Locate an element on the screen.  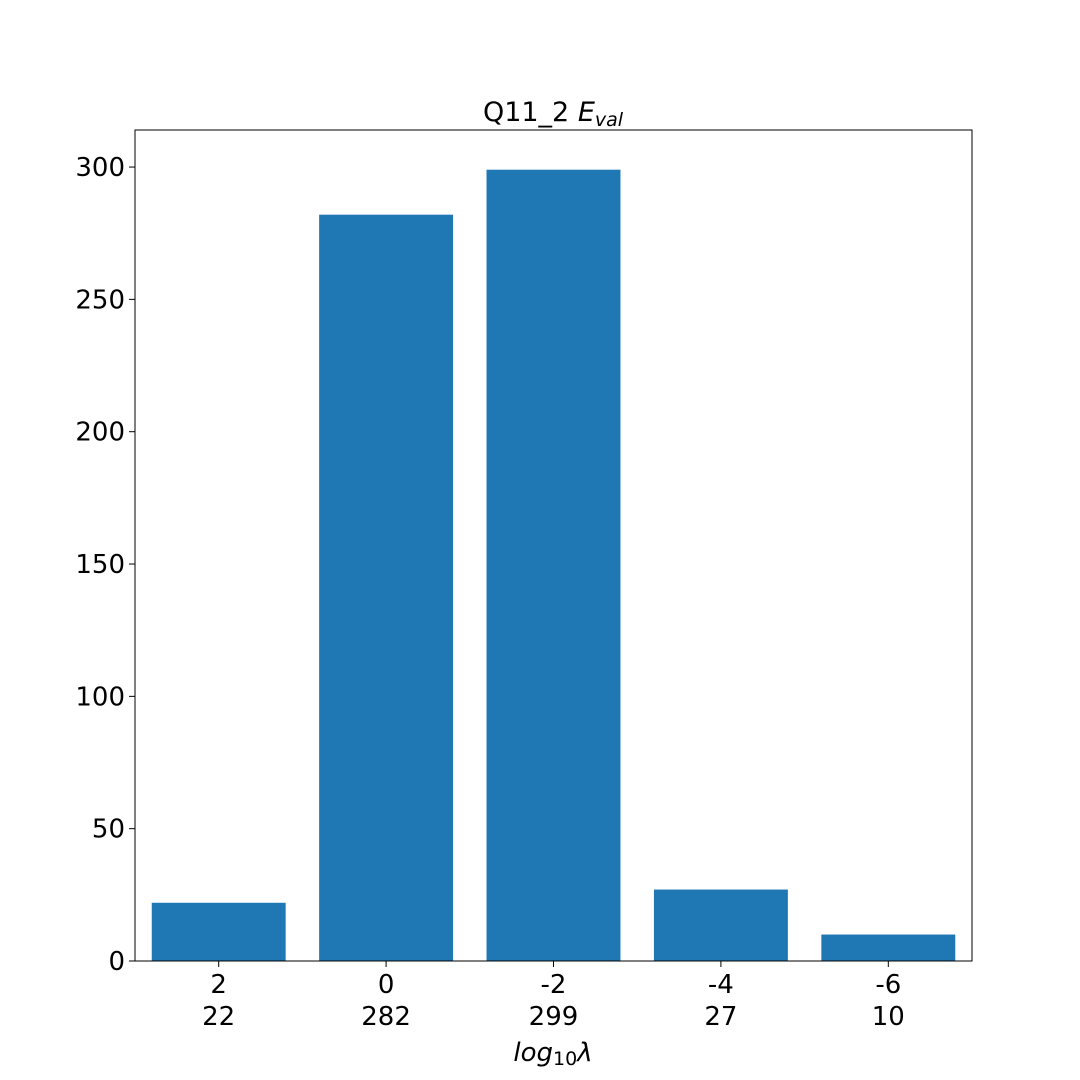
bar-value-label-2: 299 is located at coordinates (554, 1017).